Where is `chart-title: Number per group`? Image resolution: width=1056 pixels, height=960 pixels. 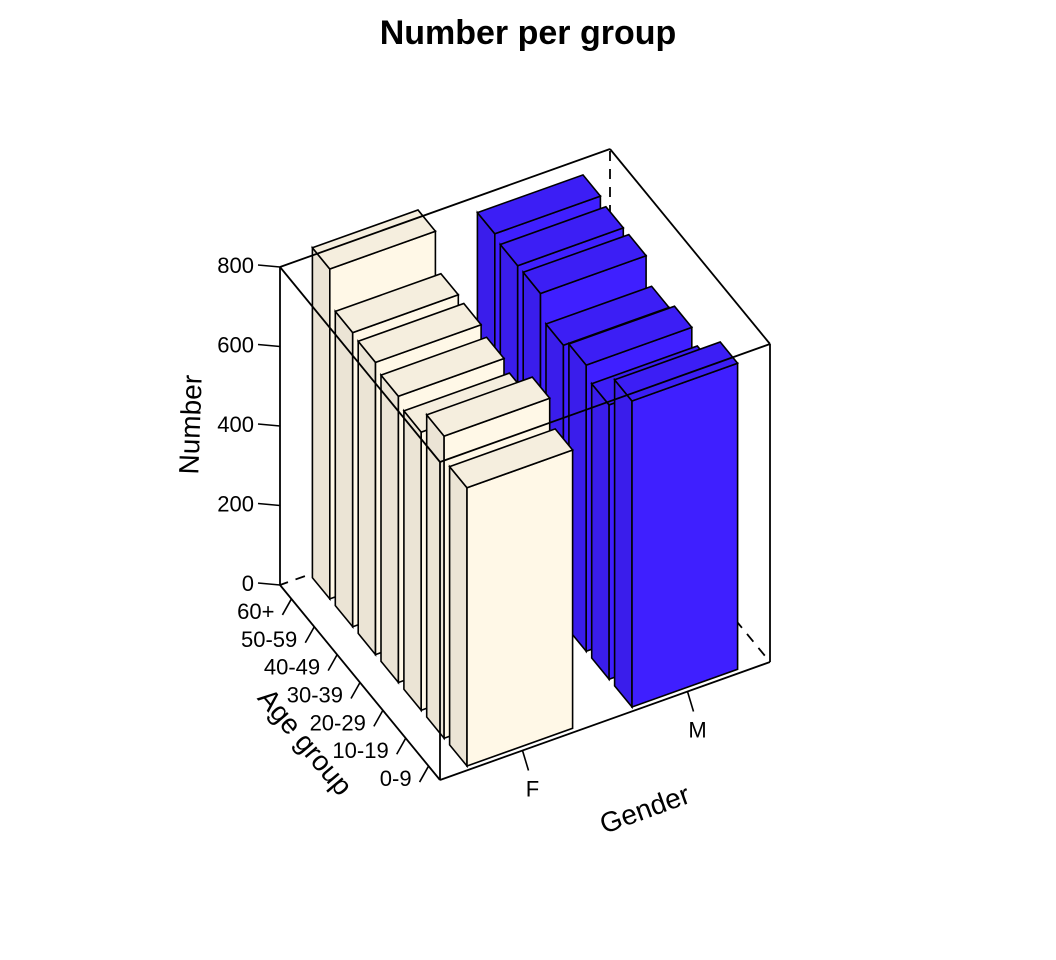 chart-title: Number per group is located at coordinates (528, 33).